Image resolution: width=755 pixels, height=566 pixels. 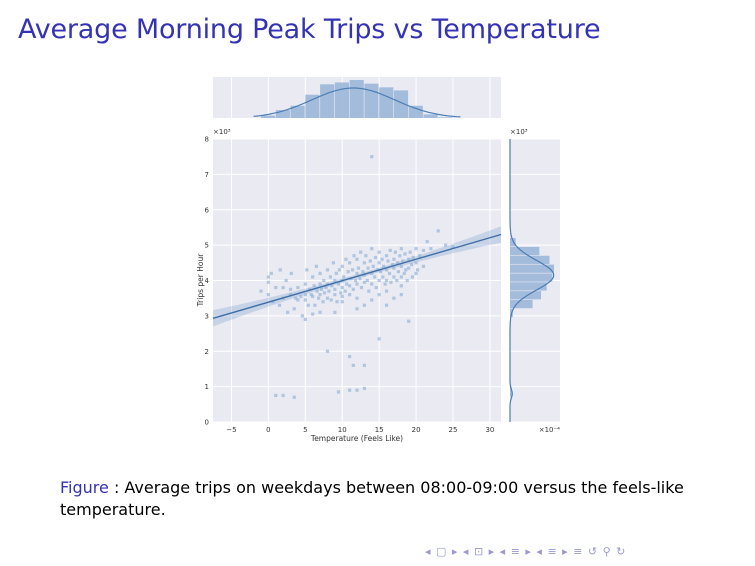 What do you see at coordinates (526, 551) in the screenshot?
I see `beamer-navigation-bar: ◂ ▢ ▸ ◂ ⊡ ▸ ◂ ≡ ▸ ◂ ≡ ▸ ≡ ↺ ⚲ ↻` at bounding box center [526, 551].